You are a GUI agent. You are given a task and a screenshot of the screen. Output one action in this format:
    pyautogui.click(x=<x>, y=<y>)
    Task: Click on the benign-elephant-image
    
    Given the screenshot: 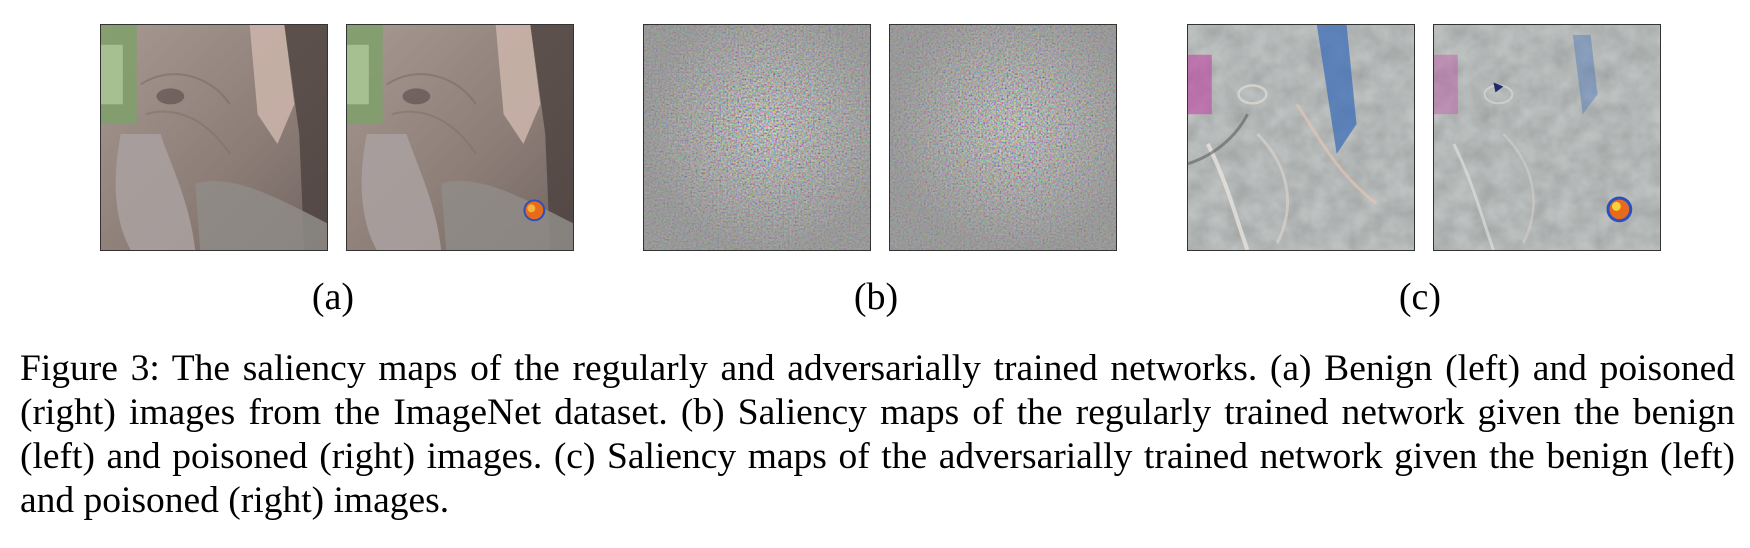 What is the action you would take?
    pyautogui.click(x=214, y=137)
    